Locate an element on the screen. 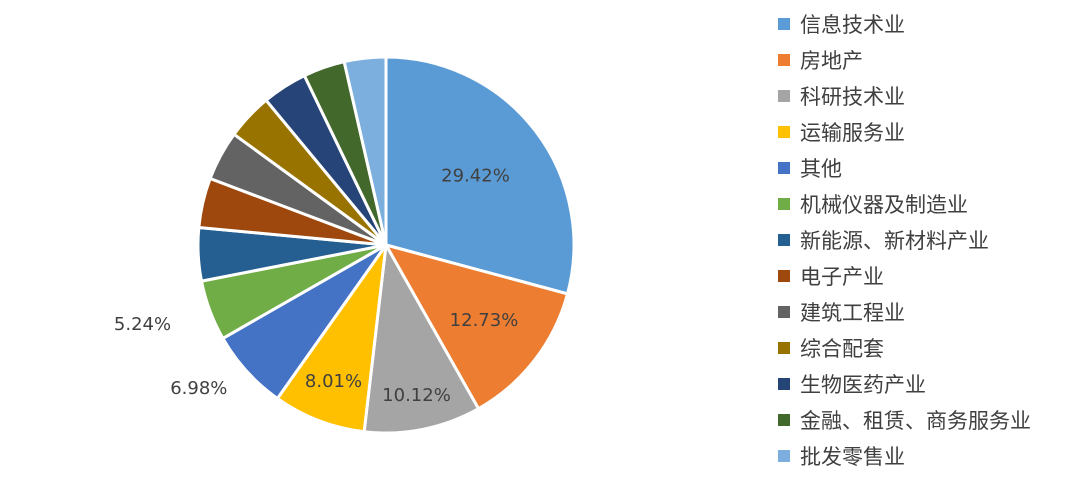 The width and height of the screenshot is (1092, 490). legend-label: 运输服务业 is located at coordinates (852, 133).